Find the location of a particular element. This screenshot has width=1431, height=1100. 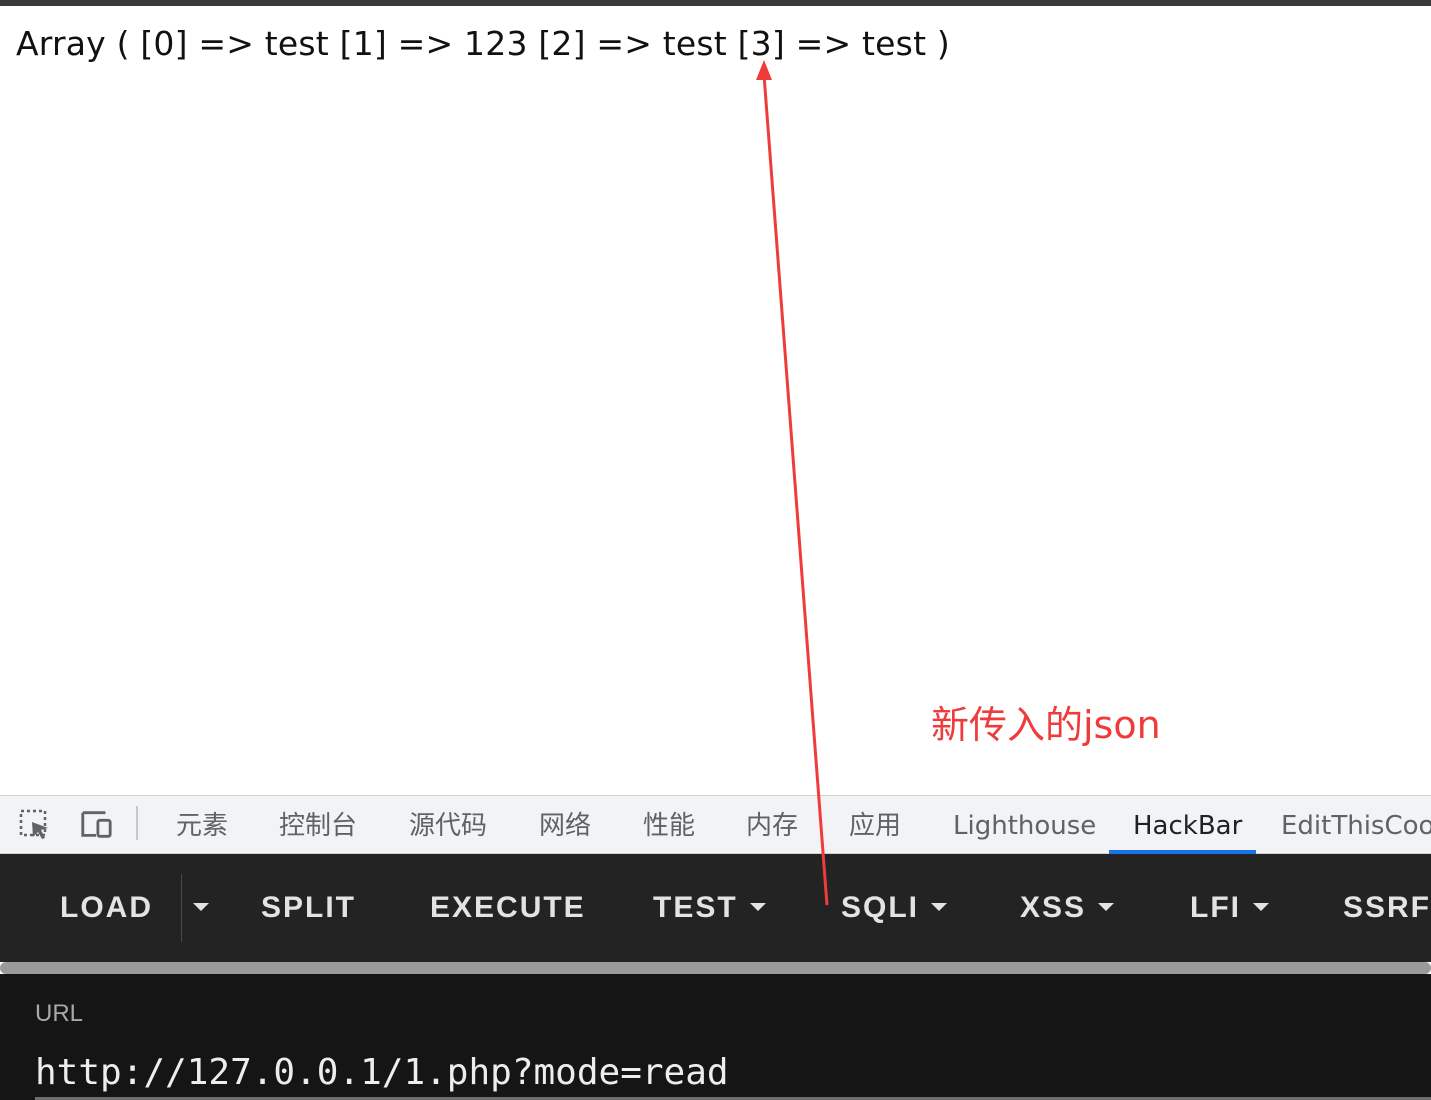

load-button: LOAD is located at coordinates (106, 907).